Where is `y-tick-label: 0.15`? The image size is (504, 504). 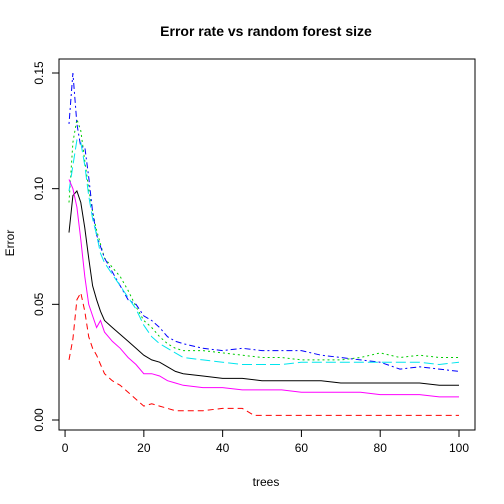
y-tick-label: 0.15 is located at coordinates (39, 73).